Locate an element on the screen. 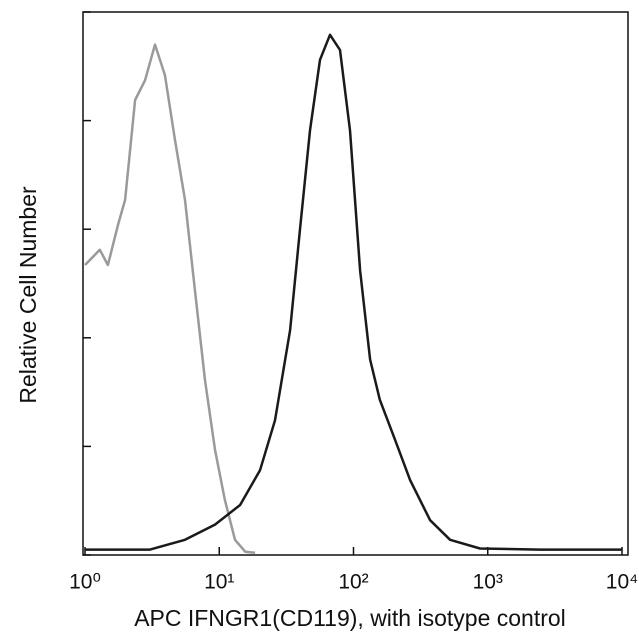 The image size is (639, 644). x-tick-label: 10¹ is located at coordinates (219, 582).